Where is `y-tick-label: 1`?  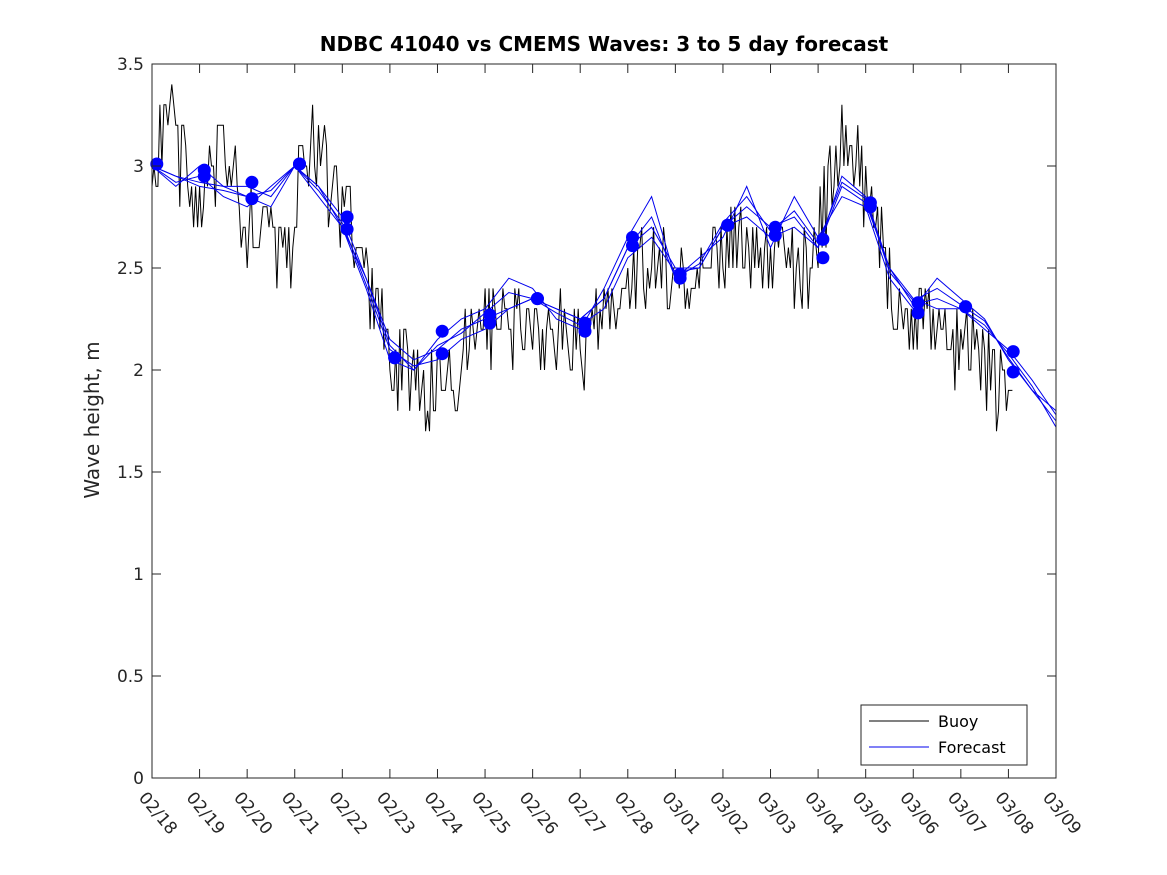 y-tick-label: 1 is located at coordinates (138, 575).